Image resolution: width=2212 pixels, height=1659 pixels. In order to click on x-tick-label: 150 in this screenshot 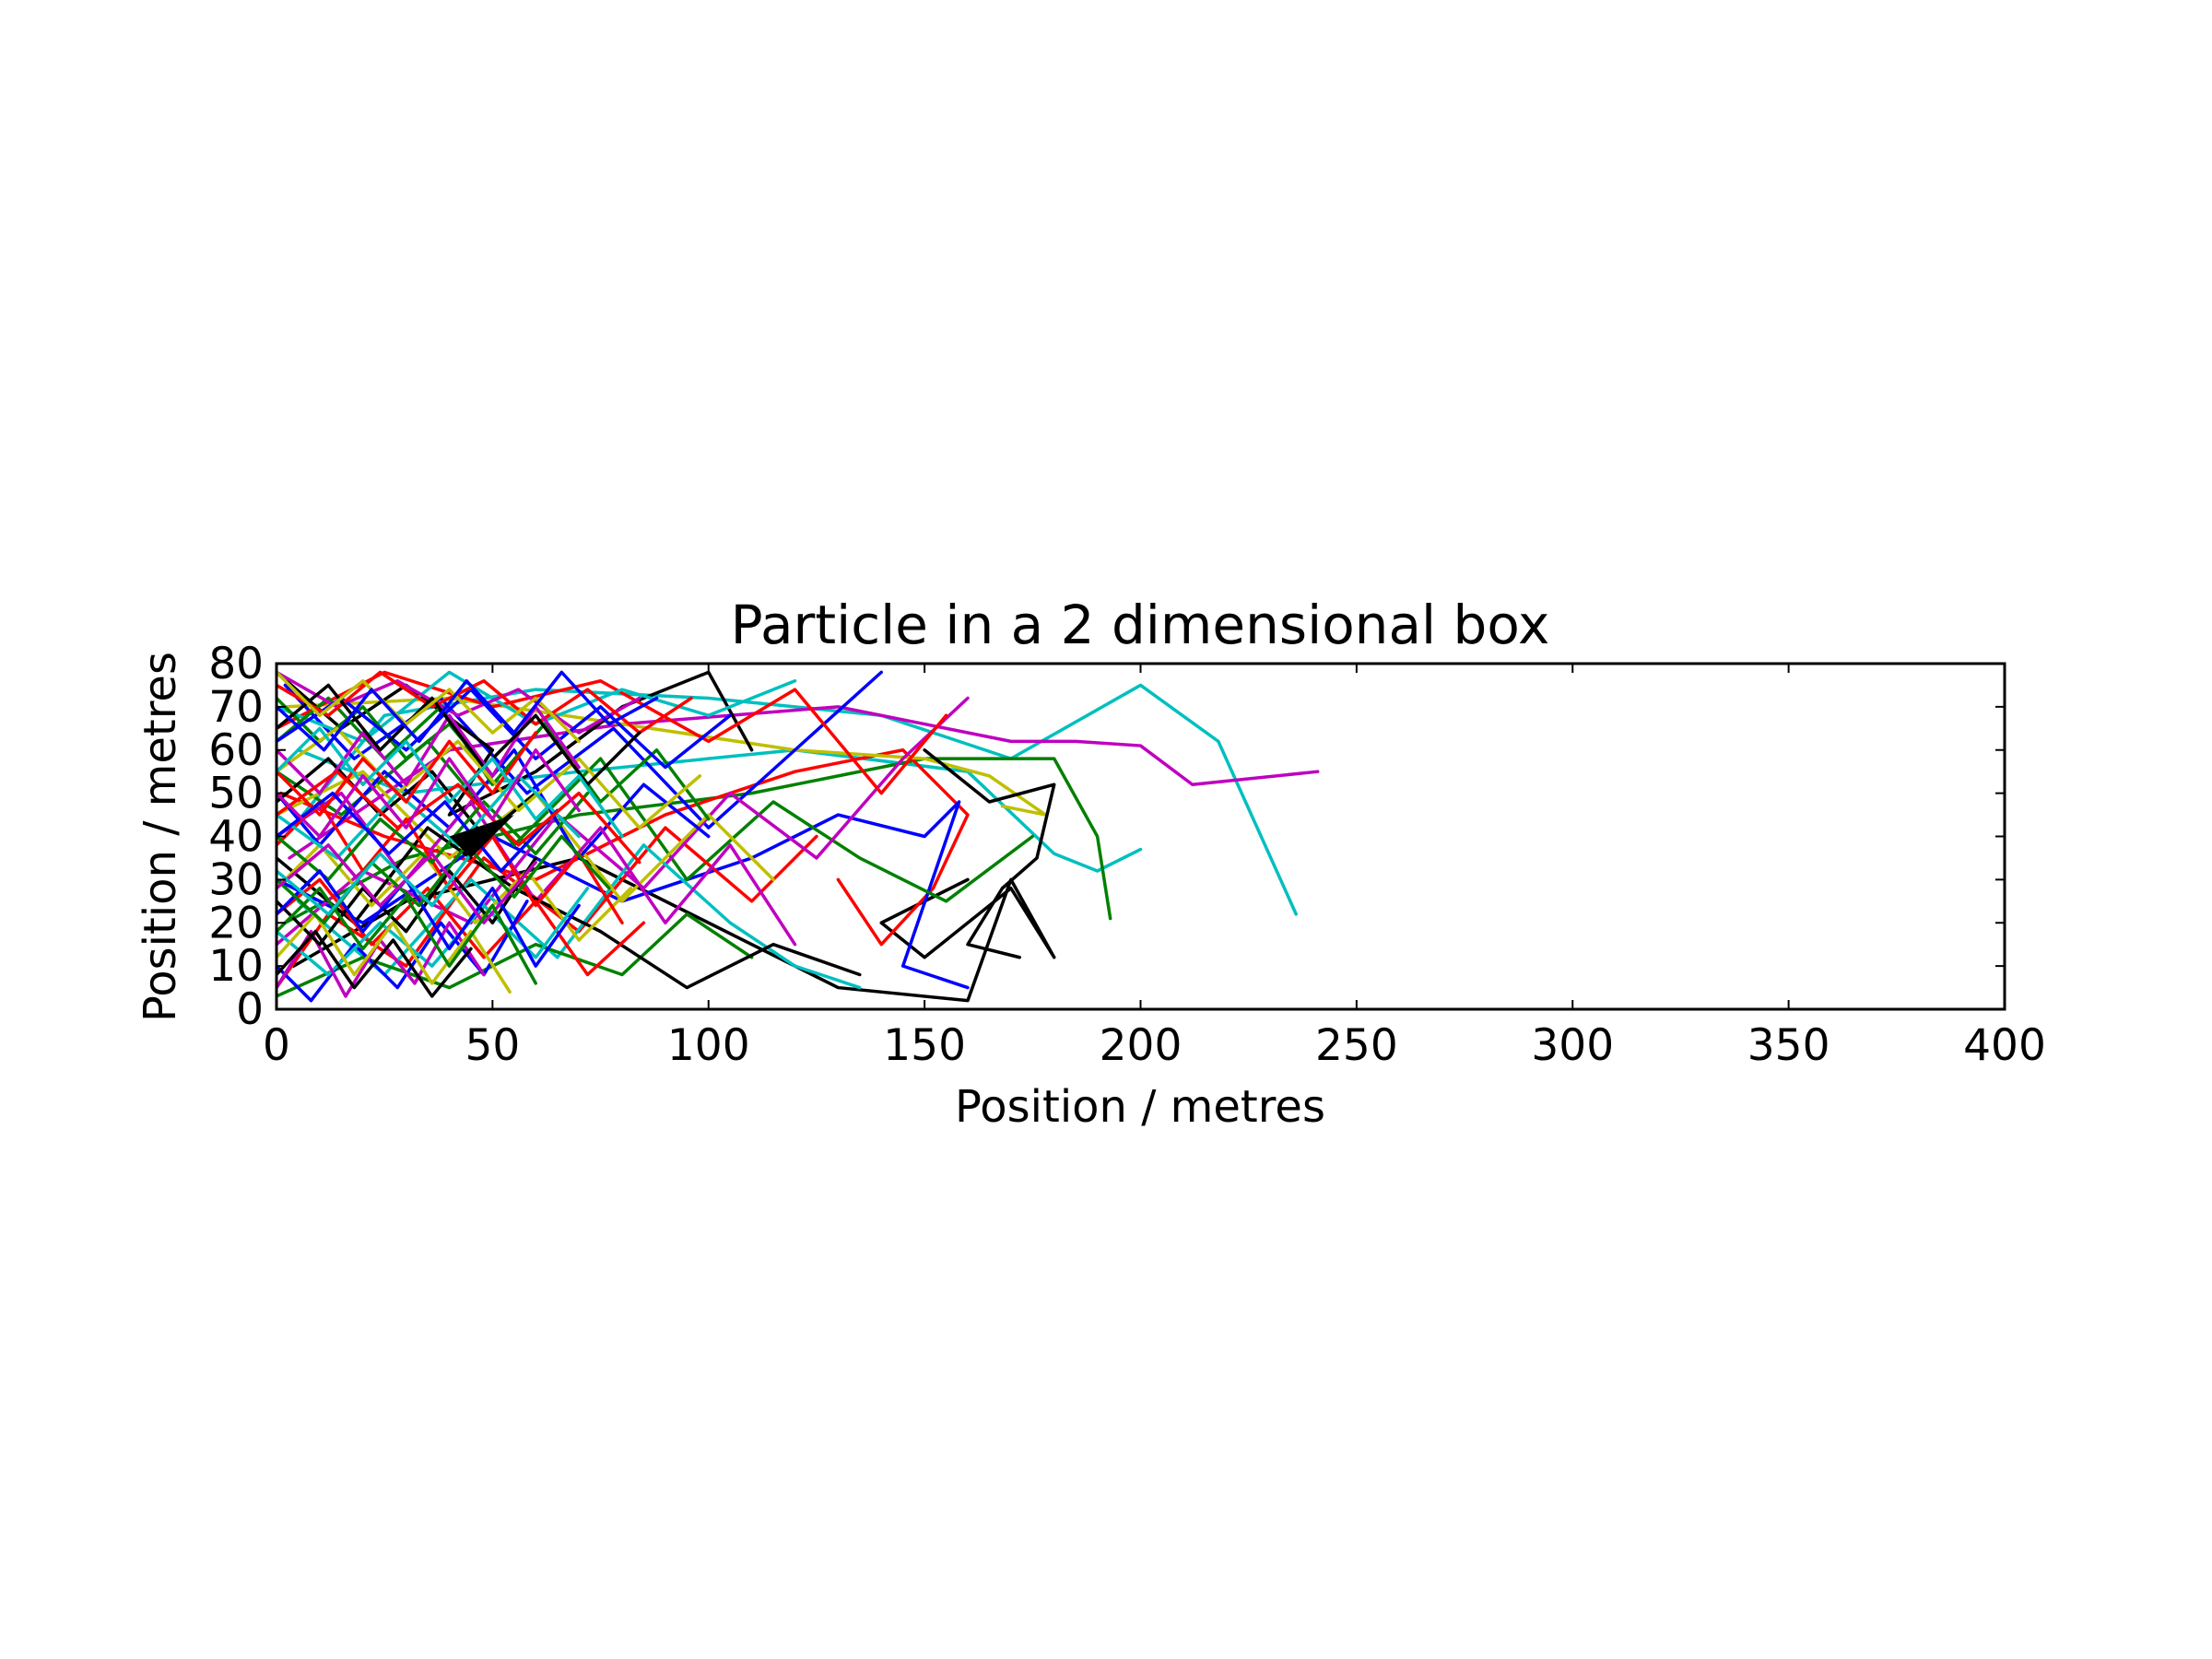, I will do `click(924, 1045)`.